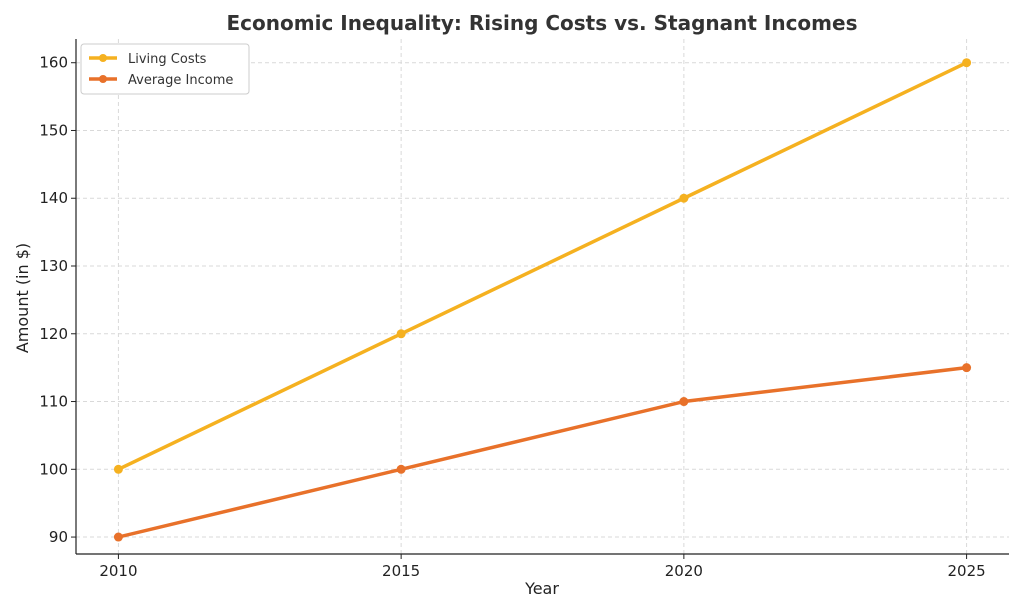  I want to click on data-point-average-income-2020, so click(684, 402).